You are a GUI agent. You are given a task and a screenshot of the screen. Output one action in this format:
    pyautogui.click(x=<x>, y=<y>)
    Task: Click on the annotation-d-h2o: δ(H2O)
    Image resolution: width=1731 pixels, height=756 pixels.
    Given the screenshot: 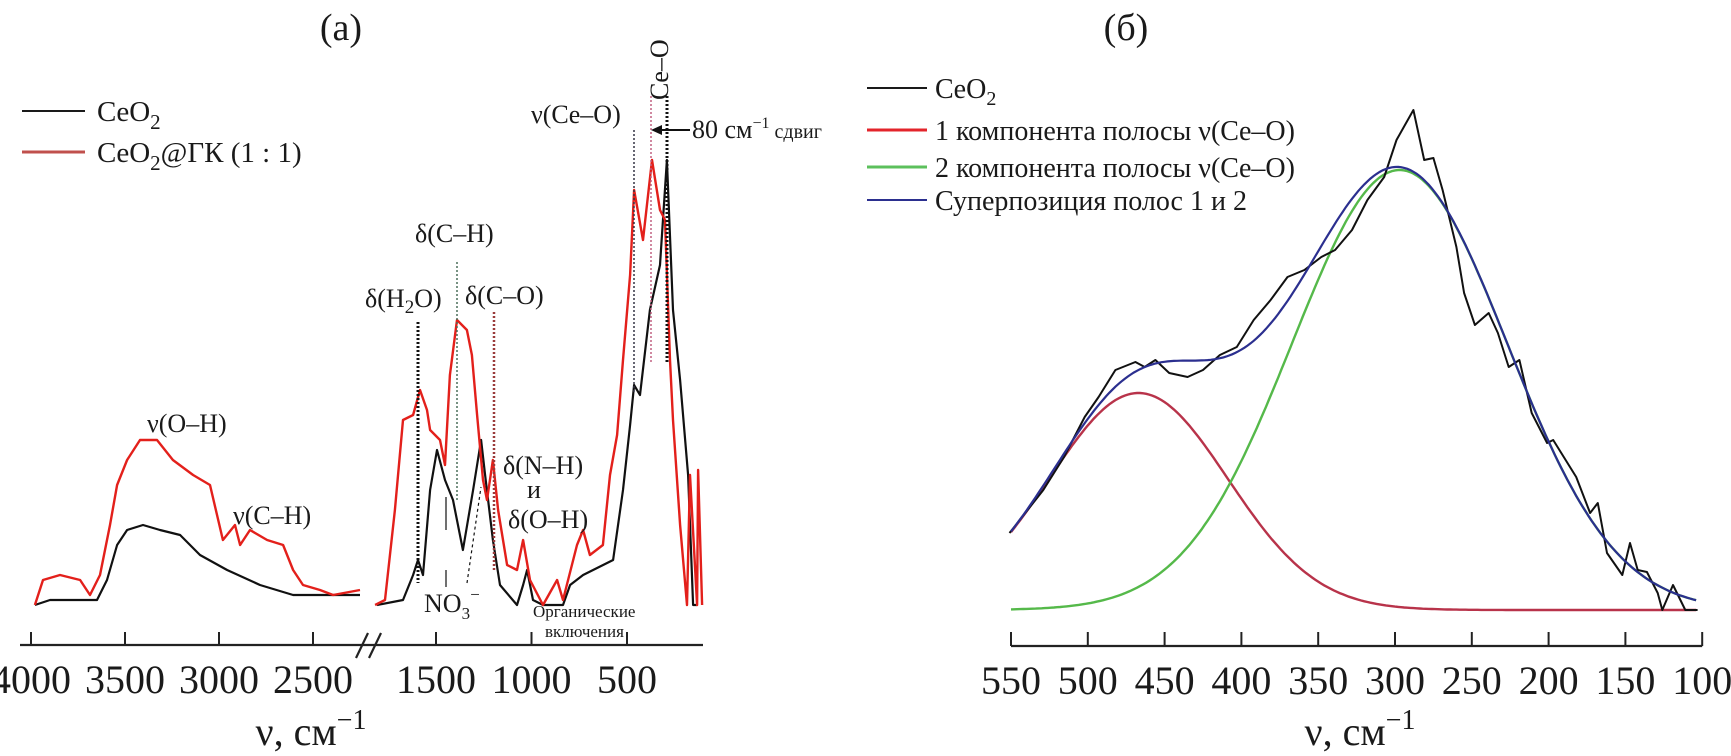 What is the action you would take?
    pyautogui.click(x=403, y=301)
    